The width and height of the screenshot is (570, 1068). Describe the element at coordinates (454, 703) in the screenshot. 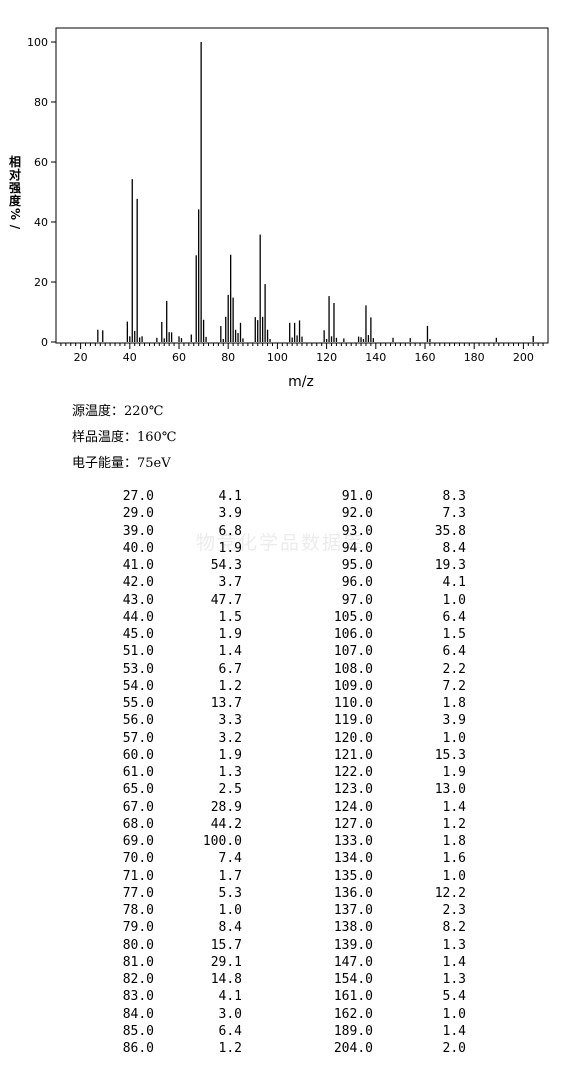

I see `intensity-right-cell: 1.8` at that location.